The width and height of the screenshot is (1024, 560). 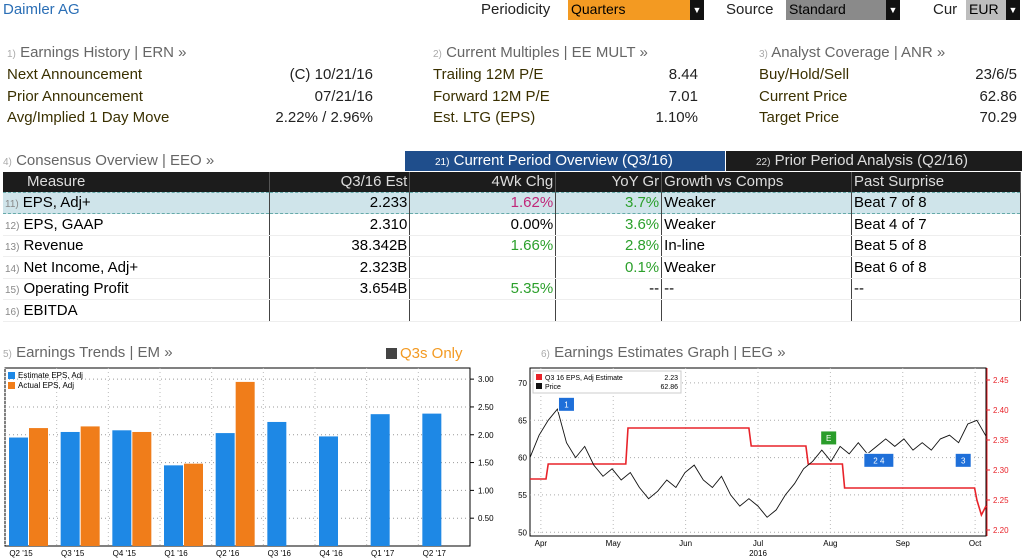 What do you see at coordinates (108, 160) in the screenshot?
I see `consensus-overview-link: 4) Consensus Overview | EEO »` at bounding box center [108, 160].